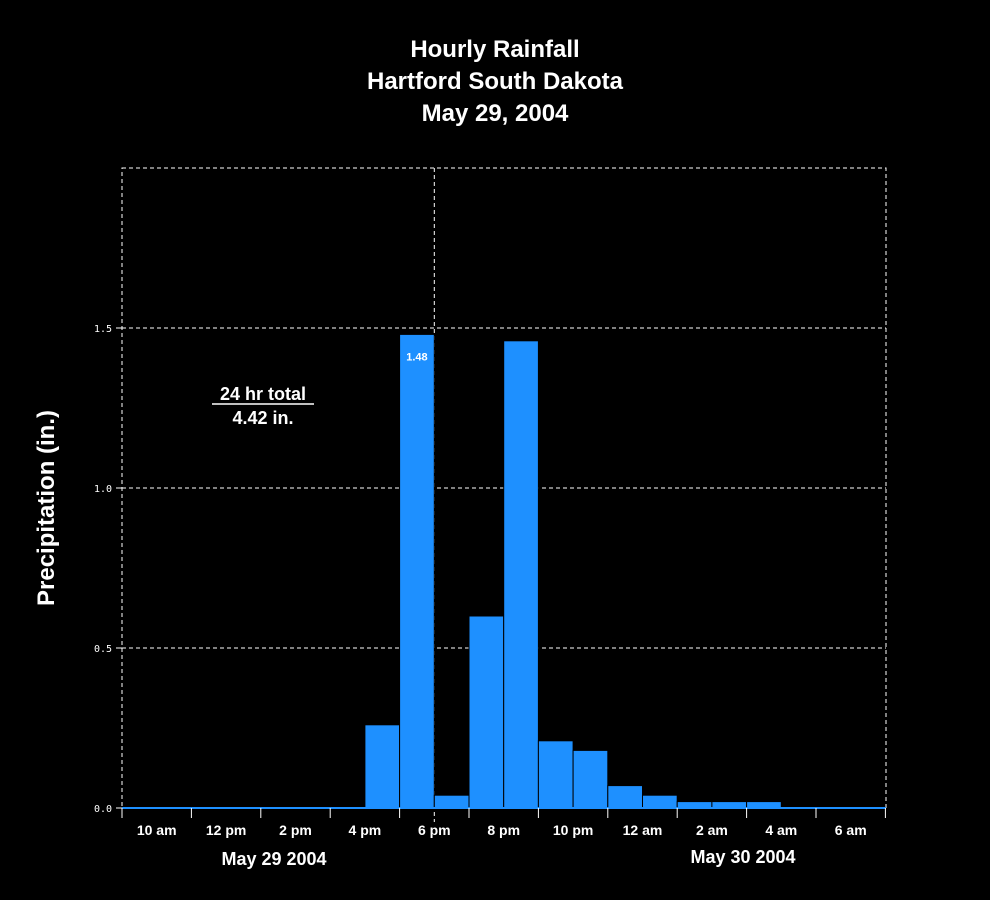 Image resolution: width=990 pixels, height=900 pixels. Describe the element at coordinates (417, 571) in the screenshot. I see `bar-6-pm` at that location.